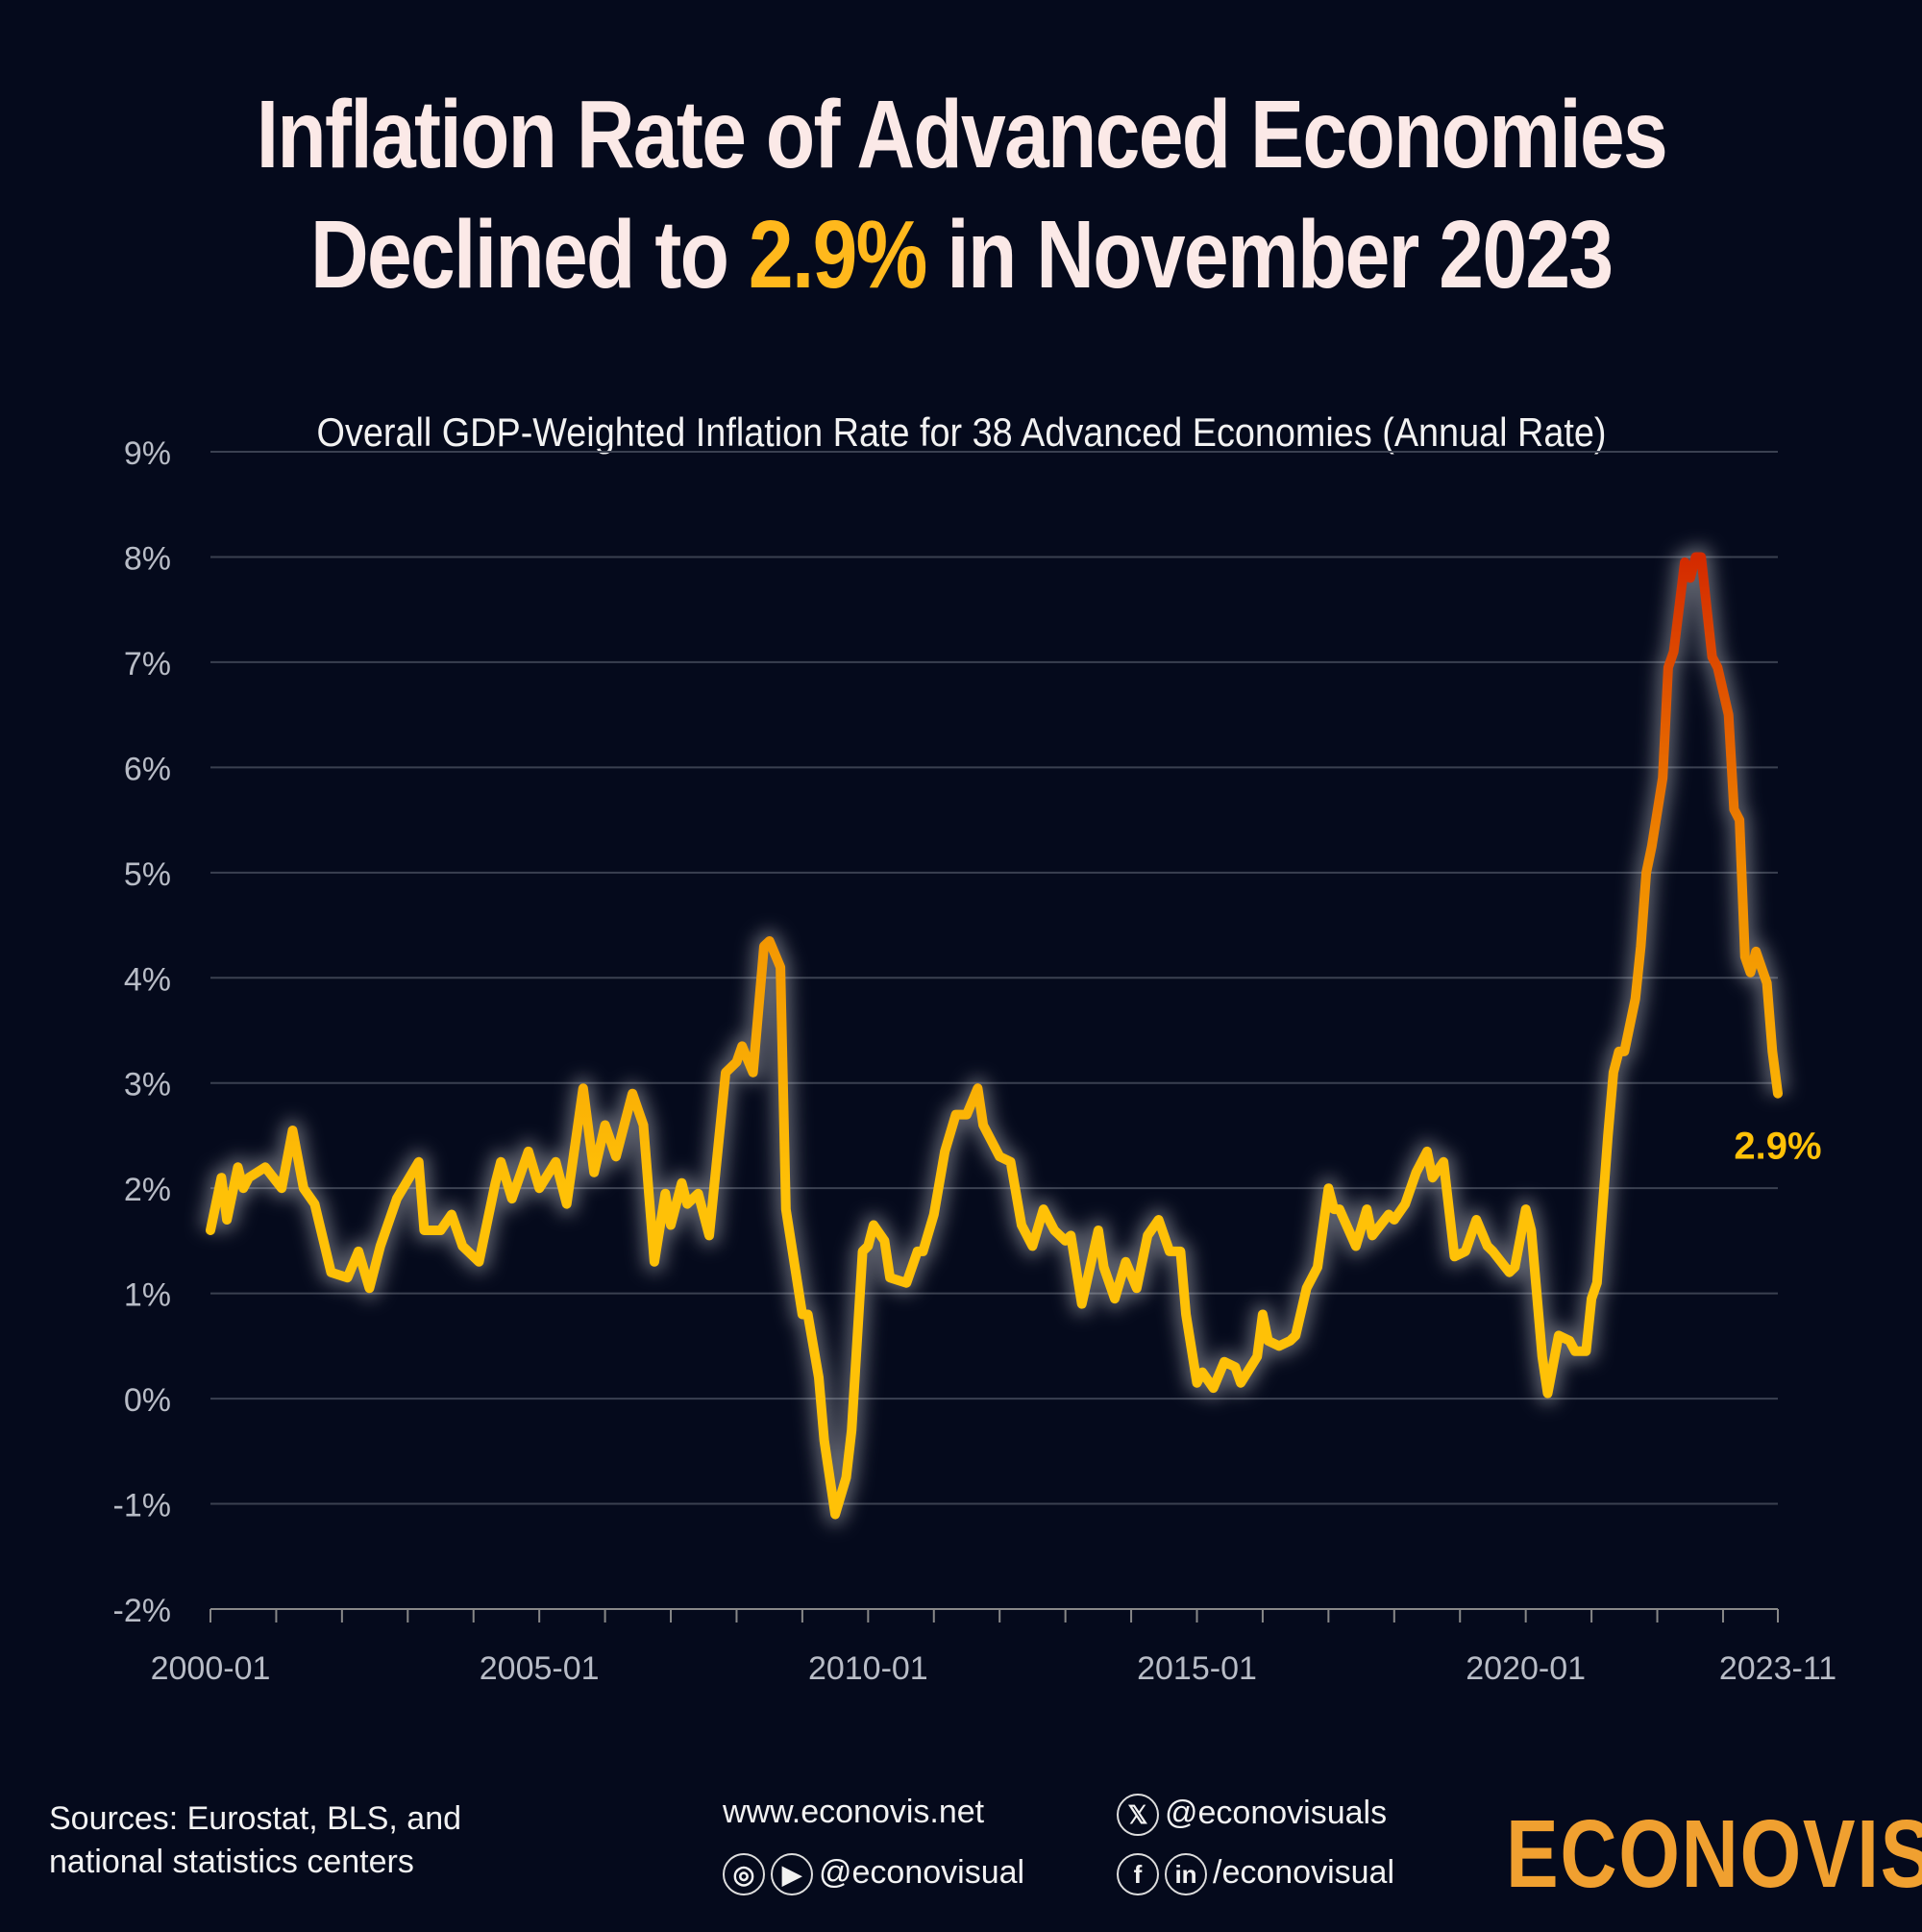 The image size is (1922, 1932). I want to click on end-value-label: 2.9%, so click(1777, 1147).